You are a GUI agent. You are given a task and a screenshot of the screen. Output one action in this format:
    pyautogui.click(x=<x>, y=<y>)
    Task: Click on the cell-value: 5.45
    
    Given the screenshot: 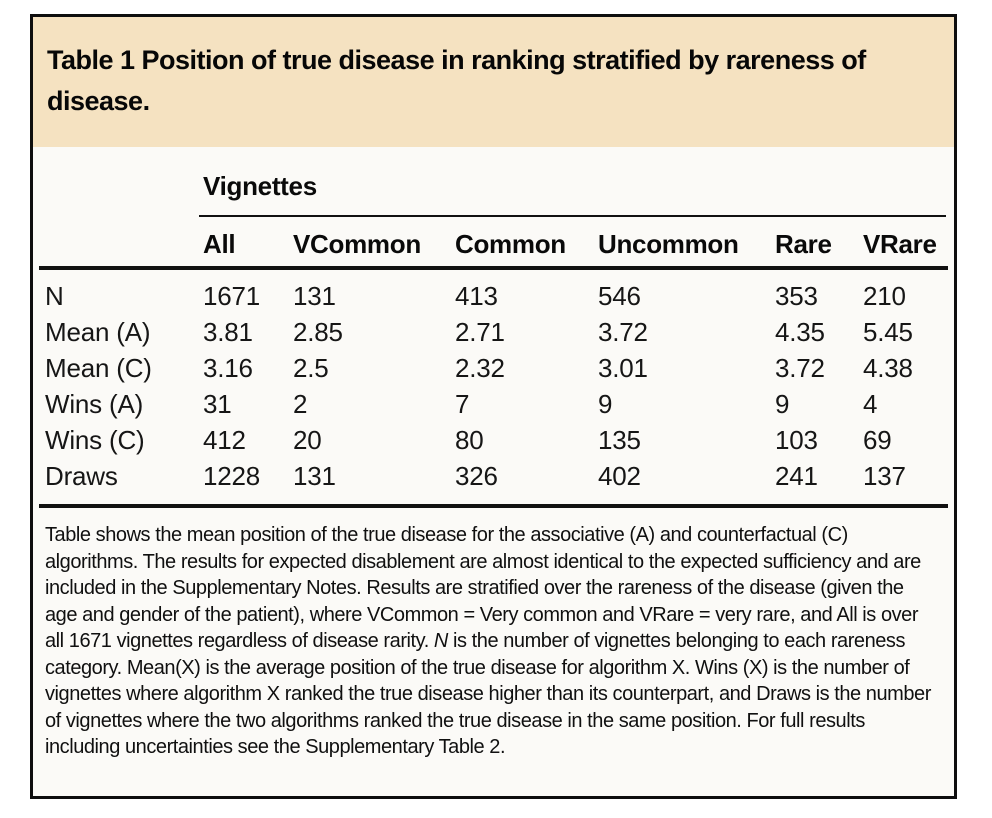 What is the action you would take?
    pyautogui.click(x=888, y=332)
    